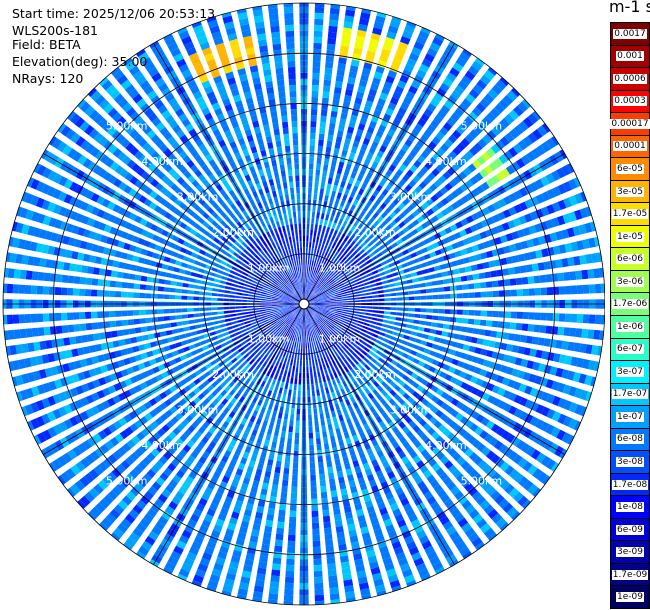  I want to click on ray, so click(407, 190).